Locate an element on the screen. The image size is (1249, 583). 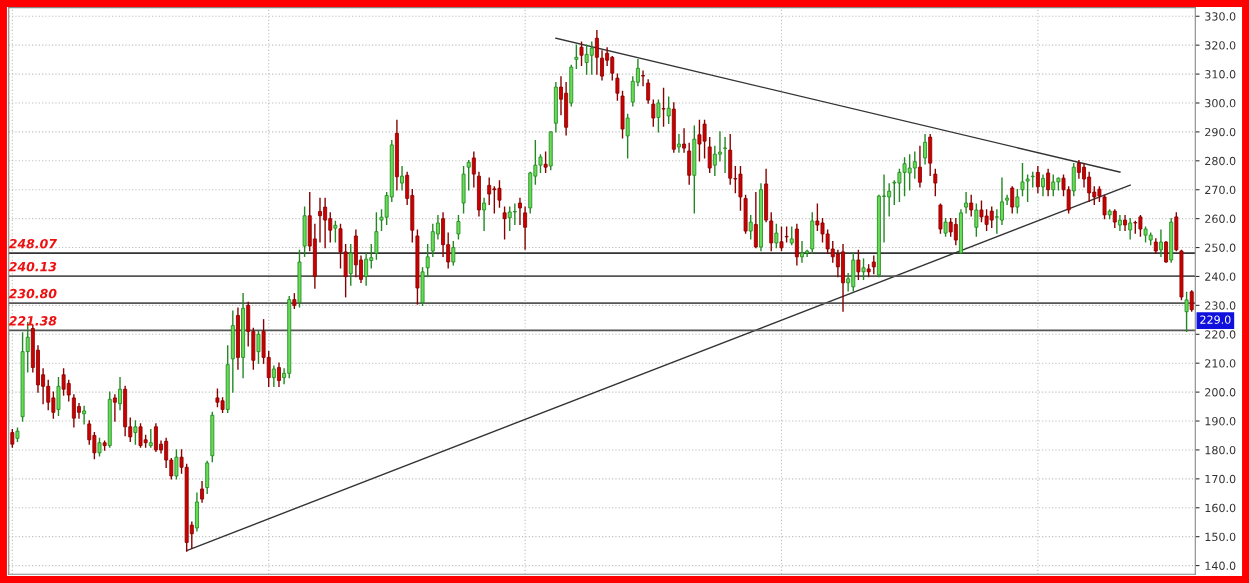
y-tick-label: 160.0 is located at coordinates (1220, 508).